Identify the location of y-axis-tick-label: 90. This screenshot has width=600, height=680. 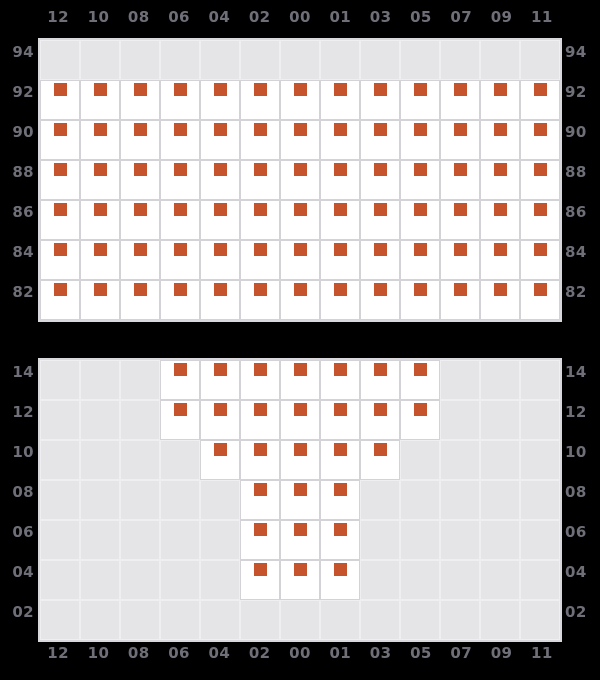
(23, 132).